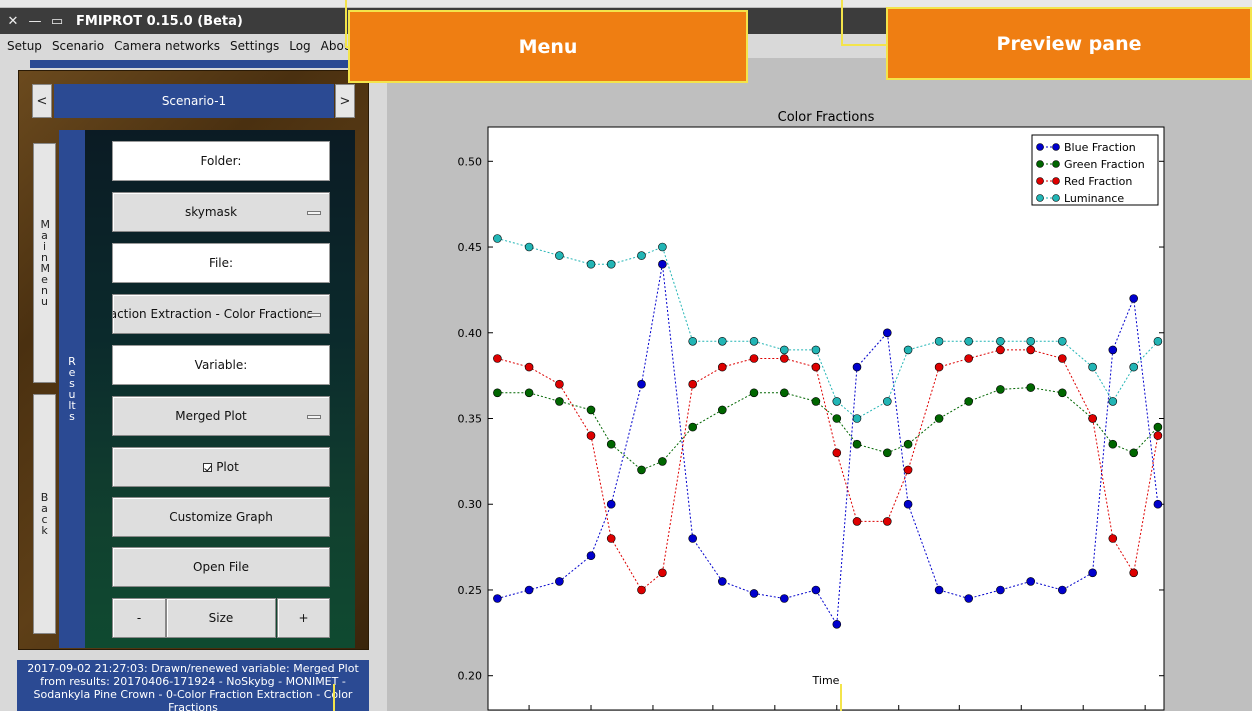 Image resolution: width=1252 pixels, height=711 pixels. Describe the element at coordinates (1100, 147) in the screenshot. I see `legend-entry: Blue Fraction` at that location.